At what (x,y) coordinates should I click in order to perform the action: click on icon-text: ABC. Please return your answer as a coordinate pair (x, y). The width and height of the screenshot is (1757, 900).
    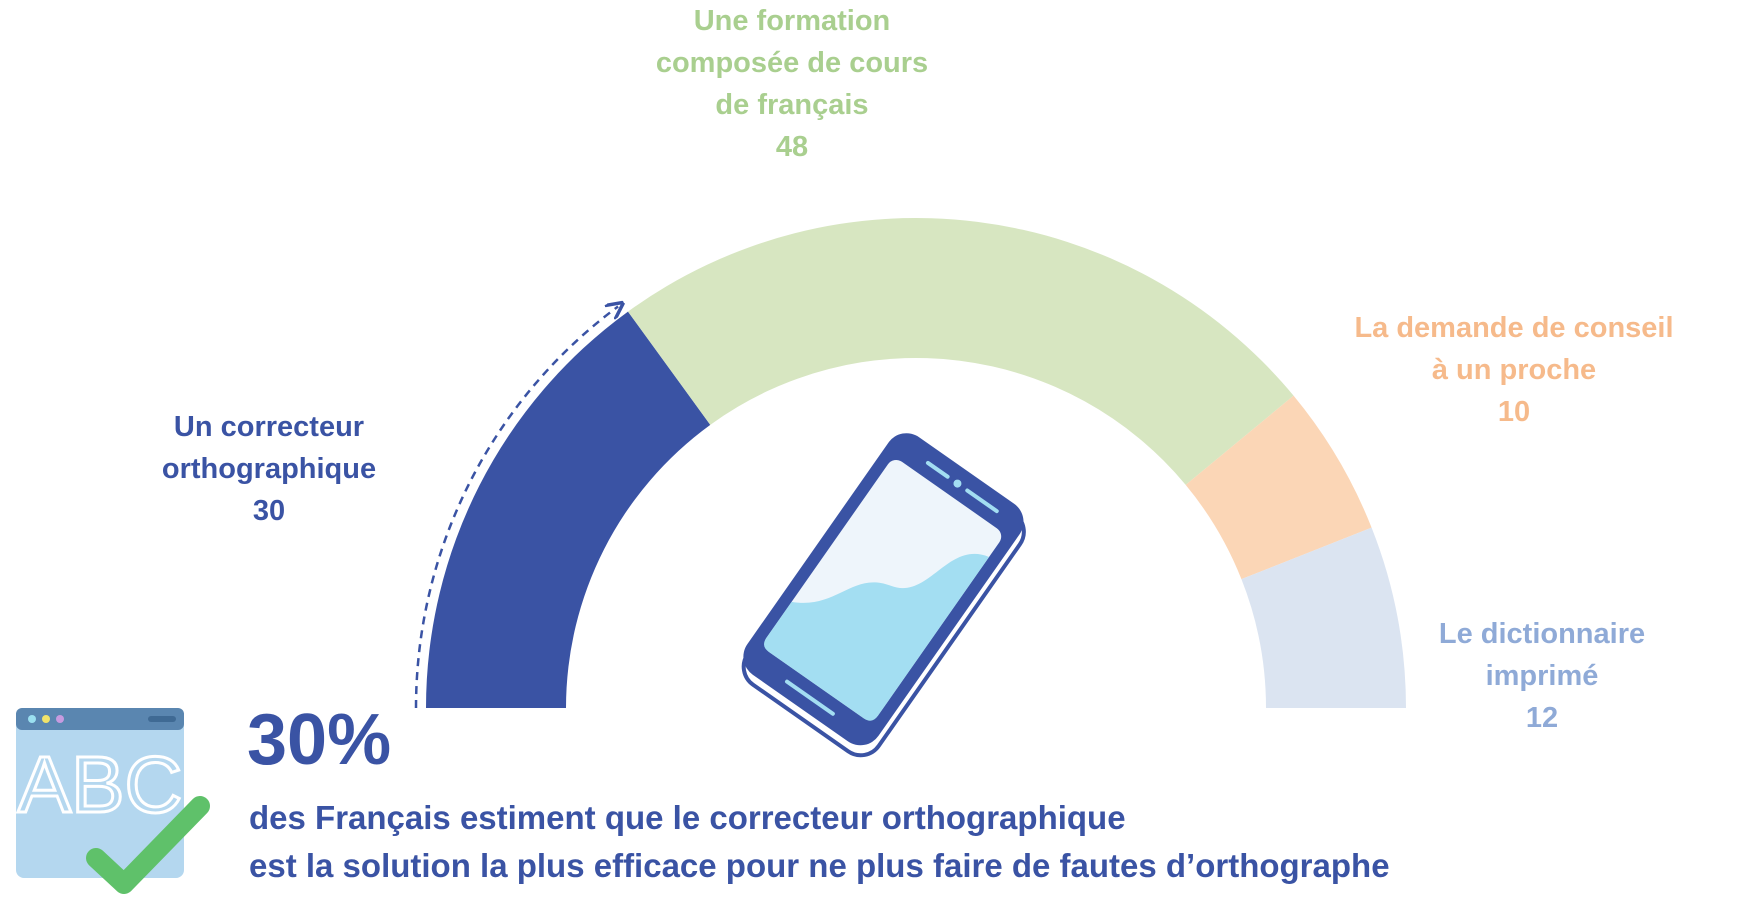
    Looking at the image, I should click on (100, 784).